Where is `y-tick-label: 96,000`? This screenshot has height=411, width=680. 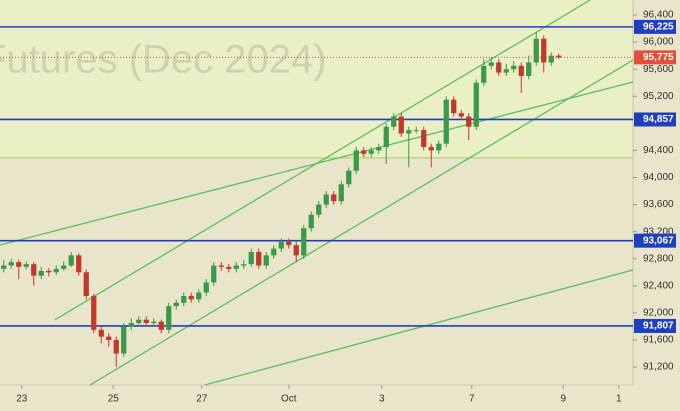 y-tick-label: 96,000 is located at coordinates (658, 42).